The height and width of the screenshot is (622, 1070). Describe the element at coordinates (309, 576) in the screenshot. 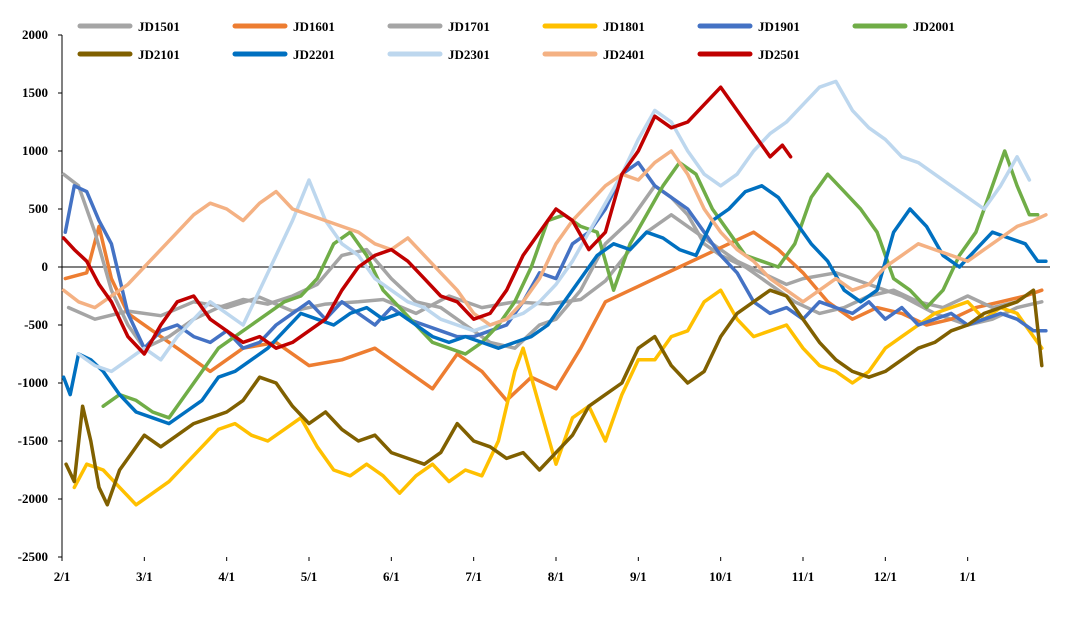

I see `x-tick-label: 5/1` at that location.